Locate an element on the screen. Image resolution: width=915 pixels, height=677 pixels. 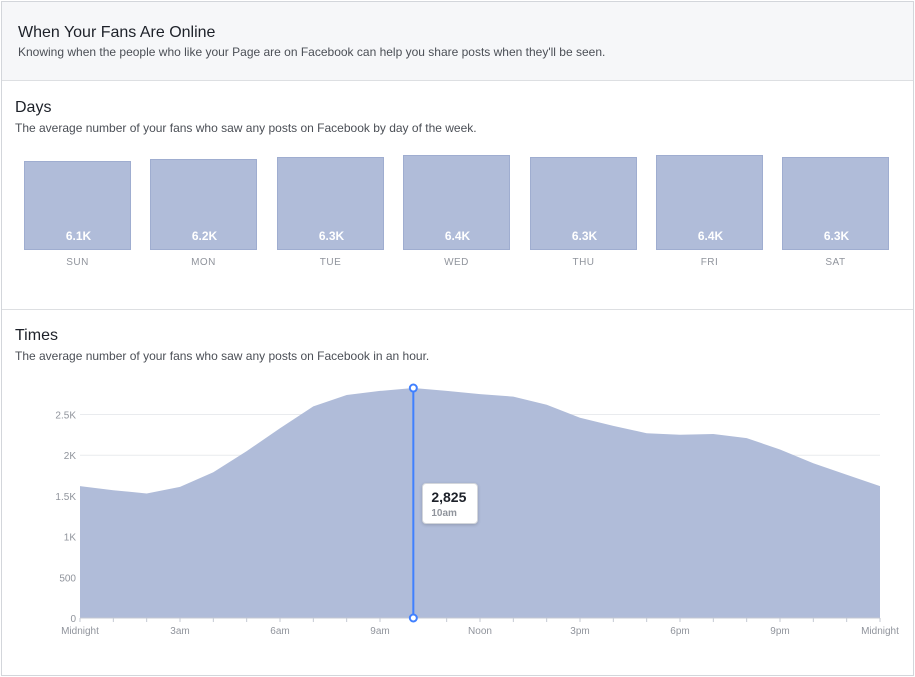
day-column: 6.3K SAT is located at coordinates (835, 217).